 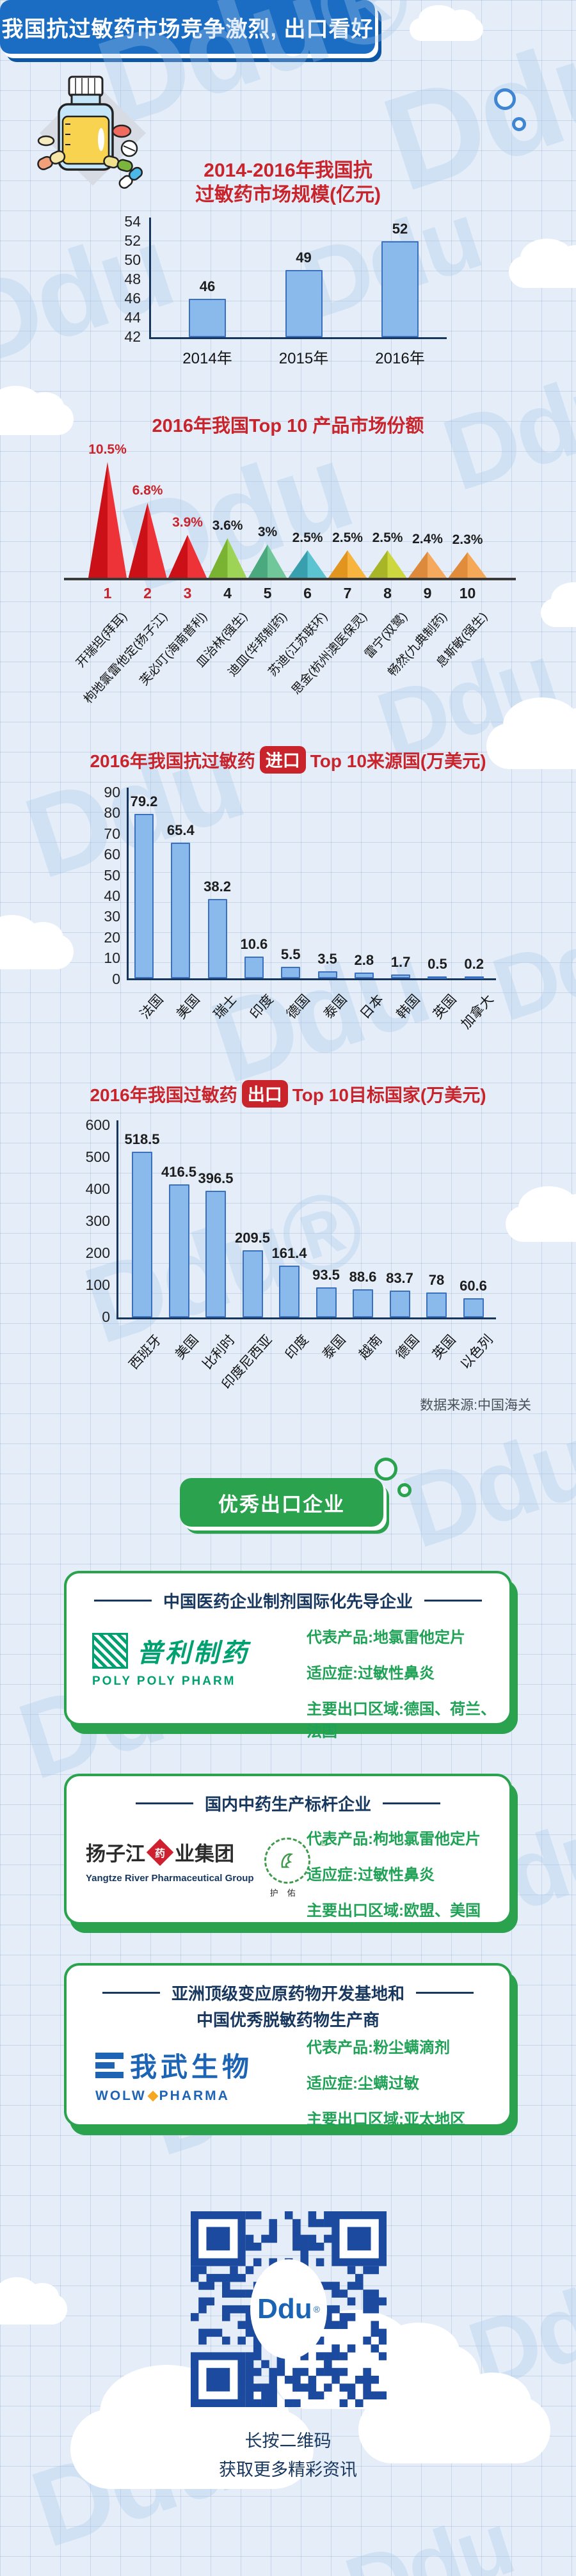 What do you see at coordinates (179, 1172) in the screenshot?
I see `bar-value-label: 416.5` at bounding box center [179, 1172].